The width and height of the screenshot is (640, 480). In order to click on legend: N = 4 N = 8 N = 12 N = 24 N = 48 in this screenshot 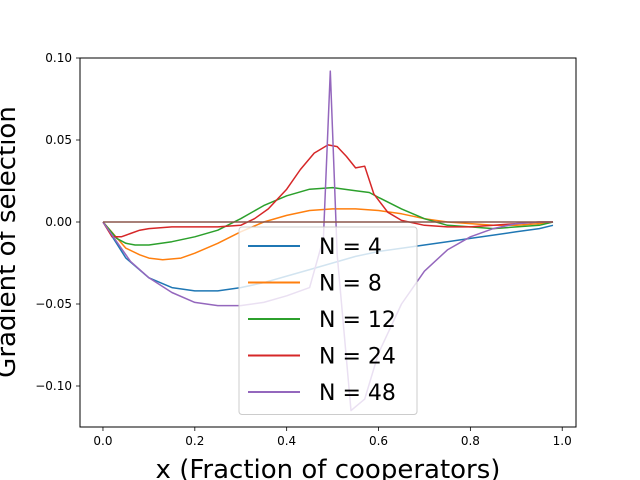, I will do `click(328, 320)`.